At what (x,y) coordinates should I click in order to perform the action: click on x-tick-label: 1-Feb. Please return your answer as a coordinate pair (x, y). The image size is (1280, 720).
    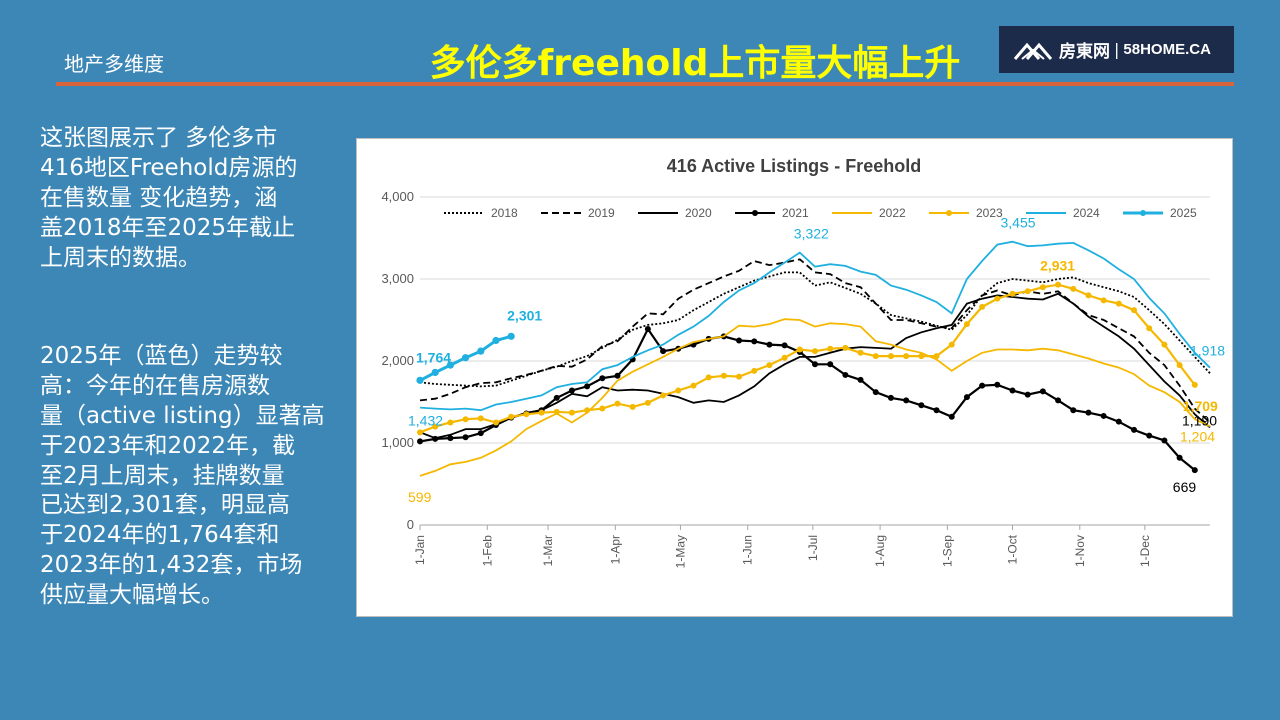
    Looking at the image, I should click on (487, 551).